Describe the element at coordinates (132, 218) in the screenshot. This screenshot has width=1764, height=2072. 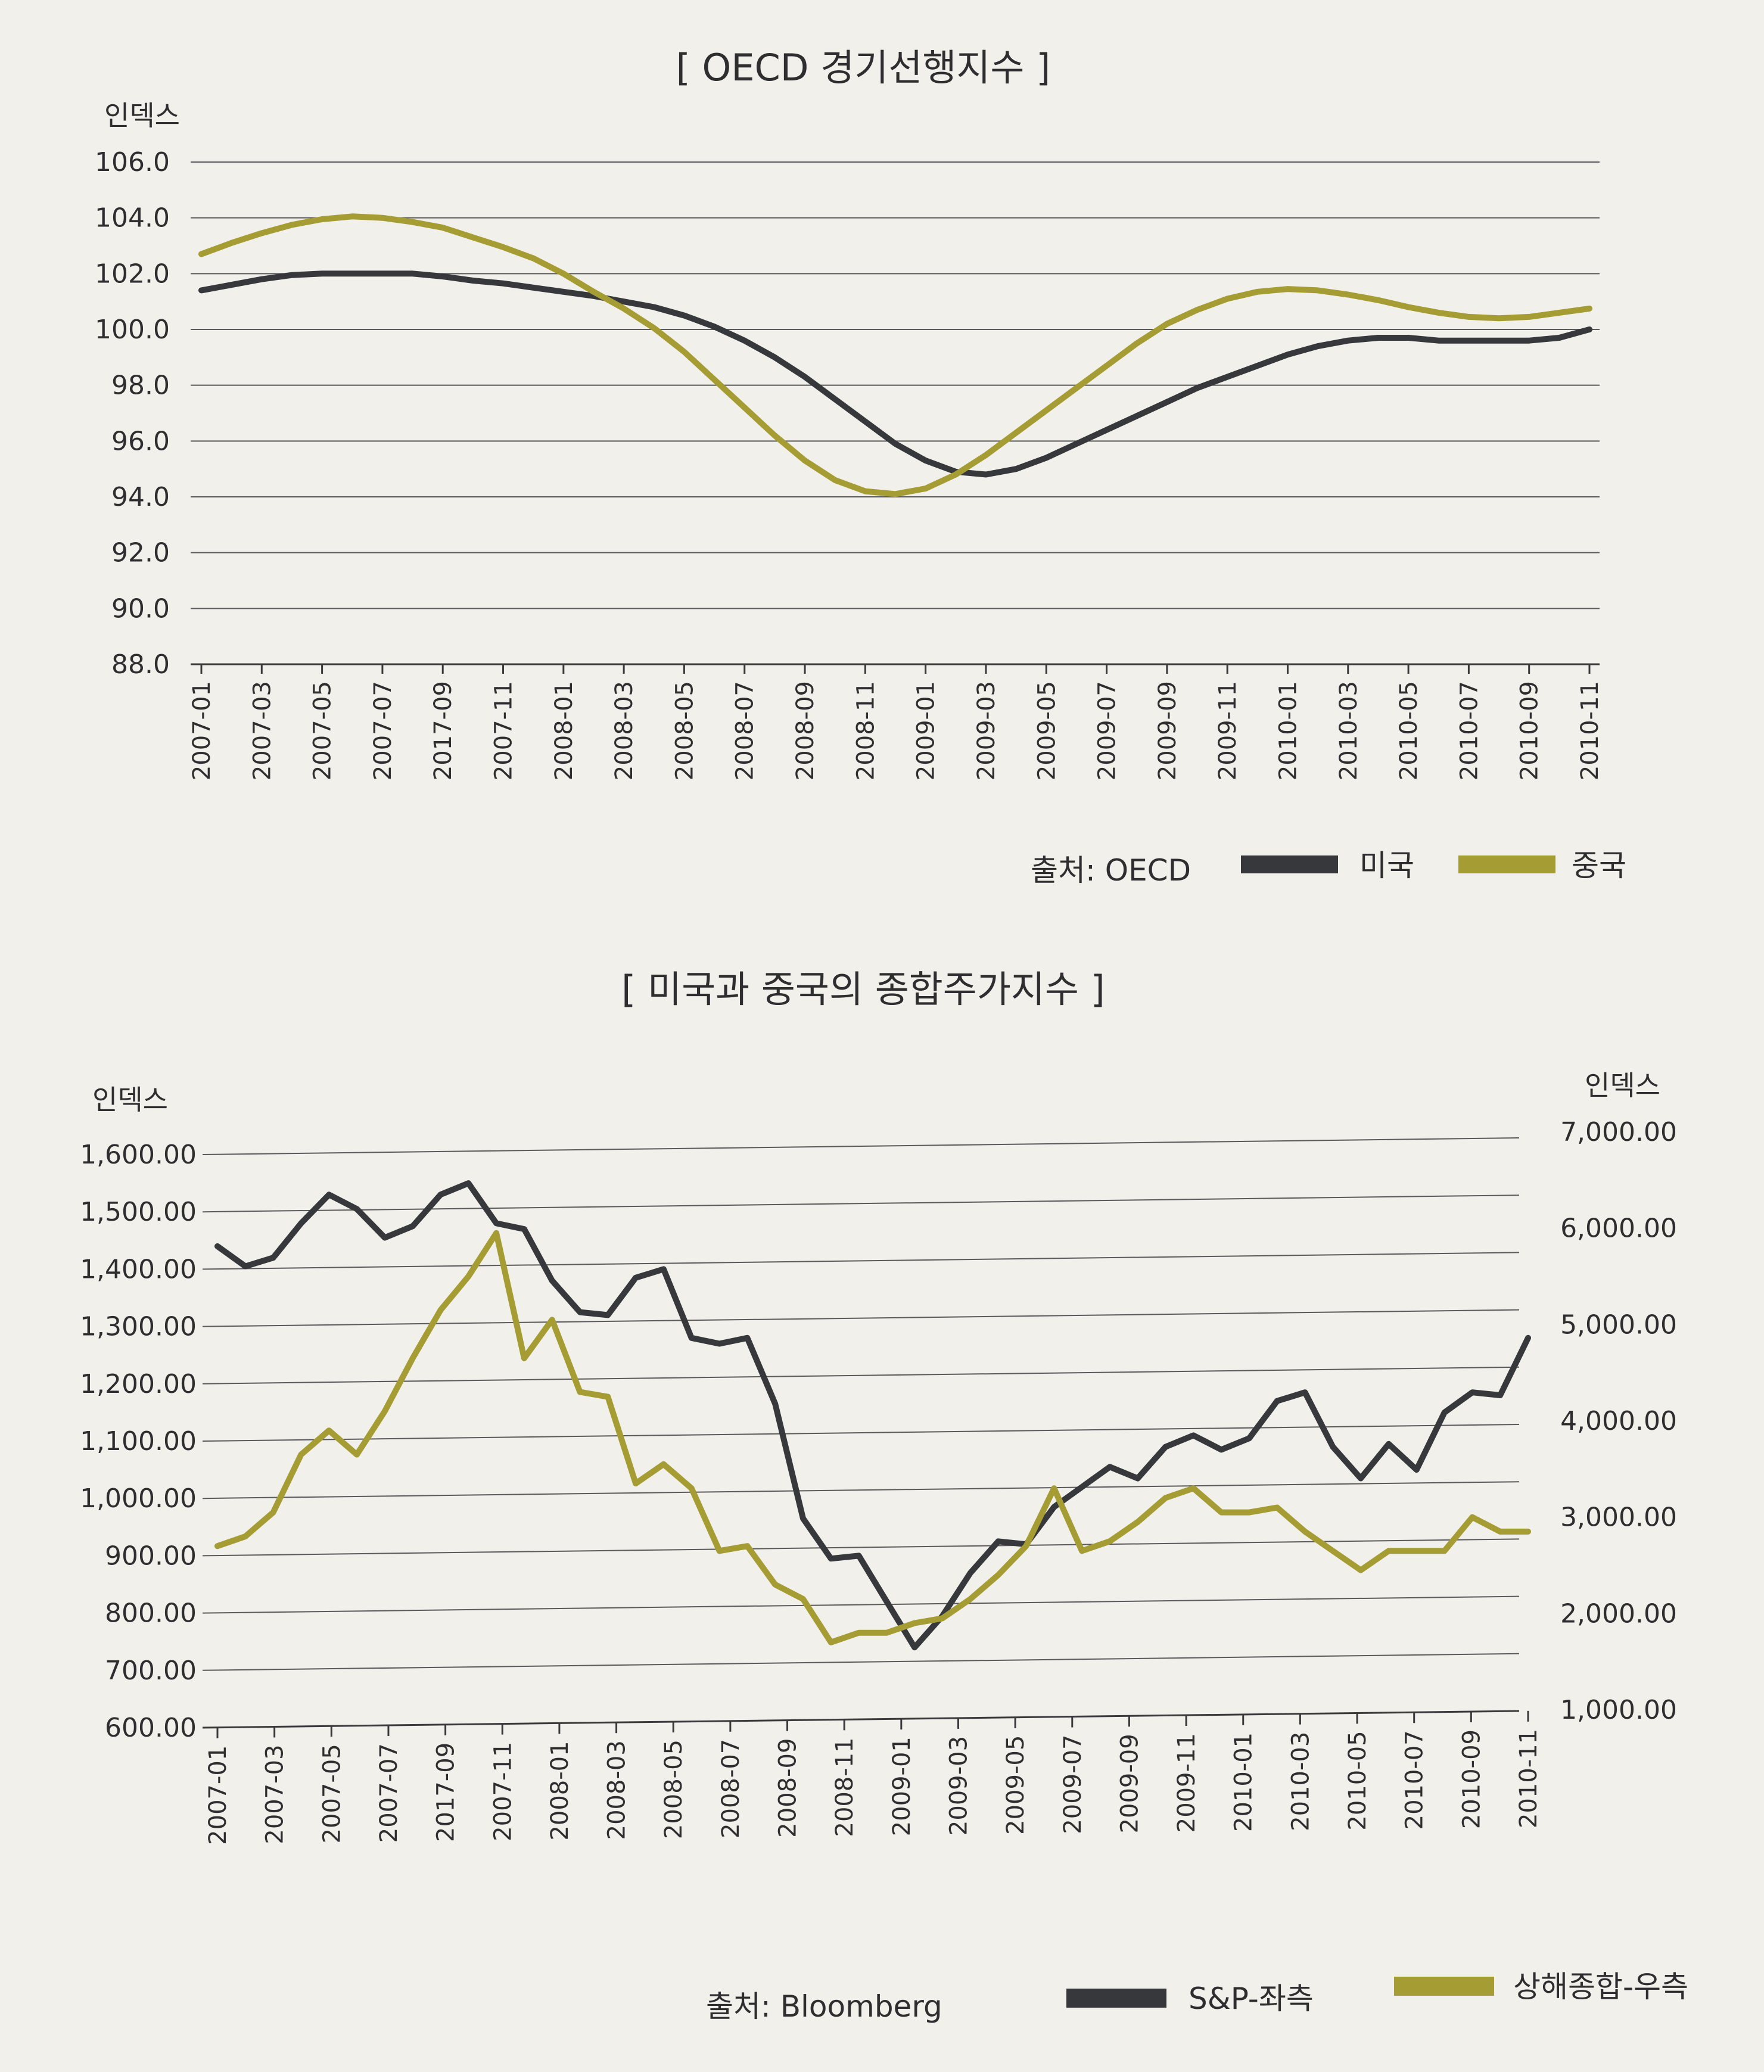
I see `y-tick-label: 104.0` at that location.